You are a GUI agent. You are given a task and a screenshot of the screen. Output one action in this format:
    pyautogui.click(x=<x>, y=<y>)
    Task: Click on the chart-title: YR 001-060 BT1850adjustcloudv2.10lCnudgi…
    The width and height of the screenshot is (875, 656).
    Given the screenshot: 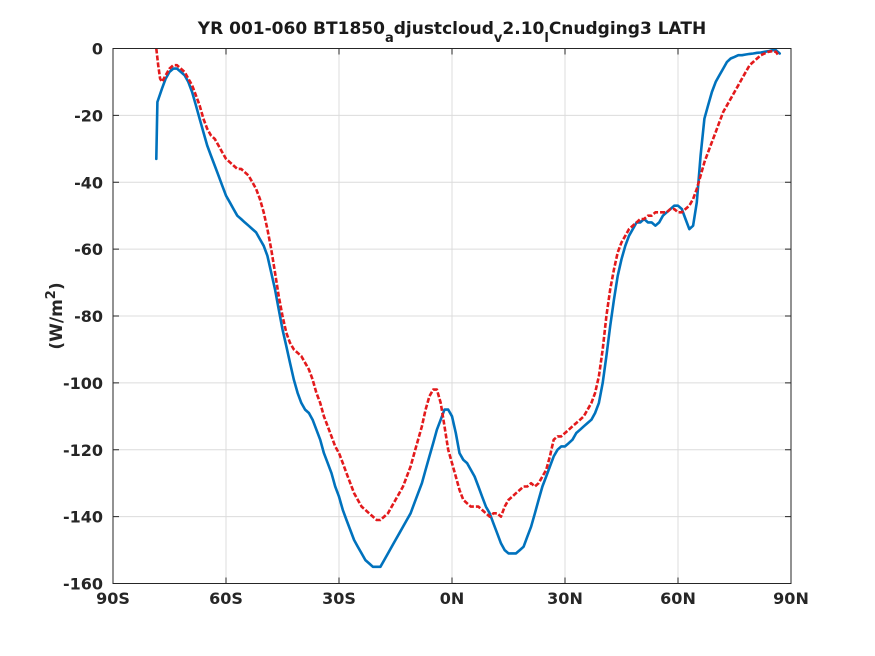 What is the action you would take?
    pyautogui.click(x=451, y=32)
    